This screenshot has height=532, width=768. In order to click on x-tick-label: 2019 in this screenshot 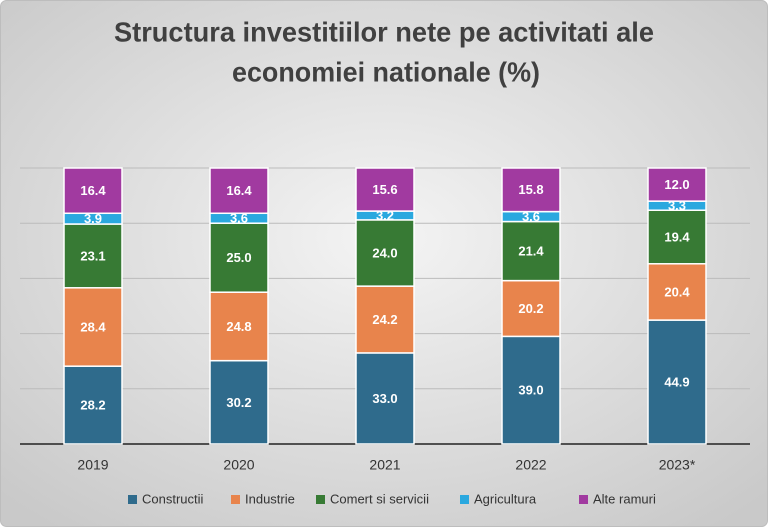, I will do `click(92, 465)`.